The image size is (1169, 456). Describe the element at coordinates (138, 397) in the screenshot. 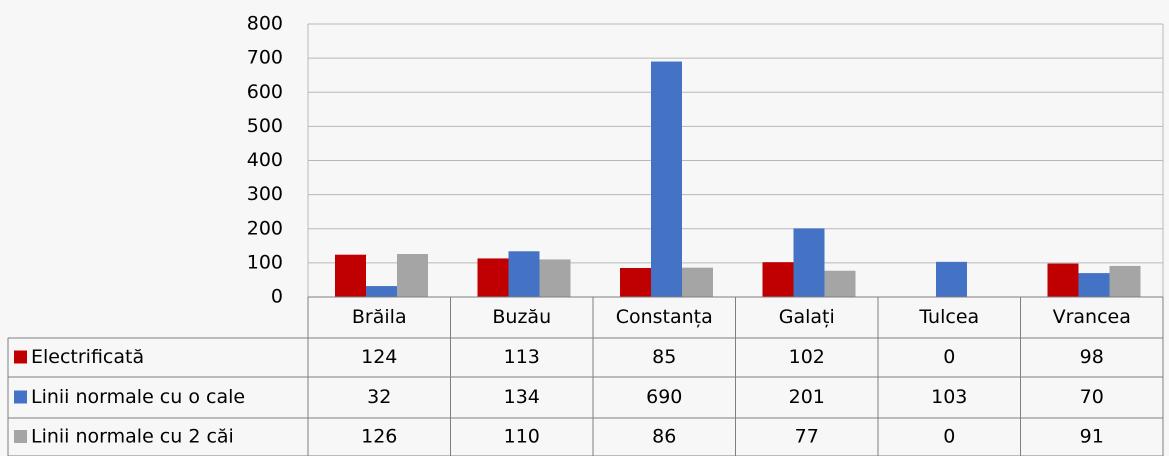

I see `legend-label: Linii normale cu o cale` at that location.